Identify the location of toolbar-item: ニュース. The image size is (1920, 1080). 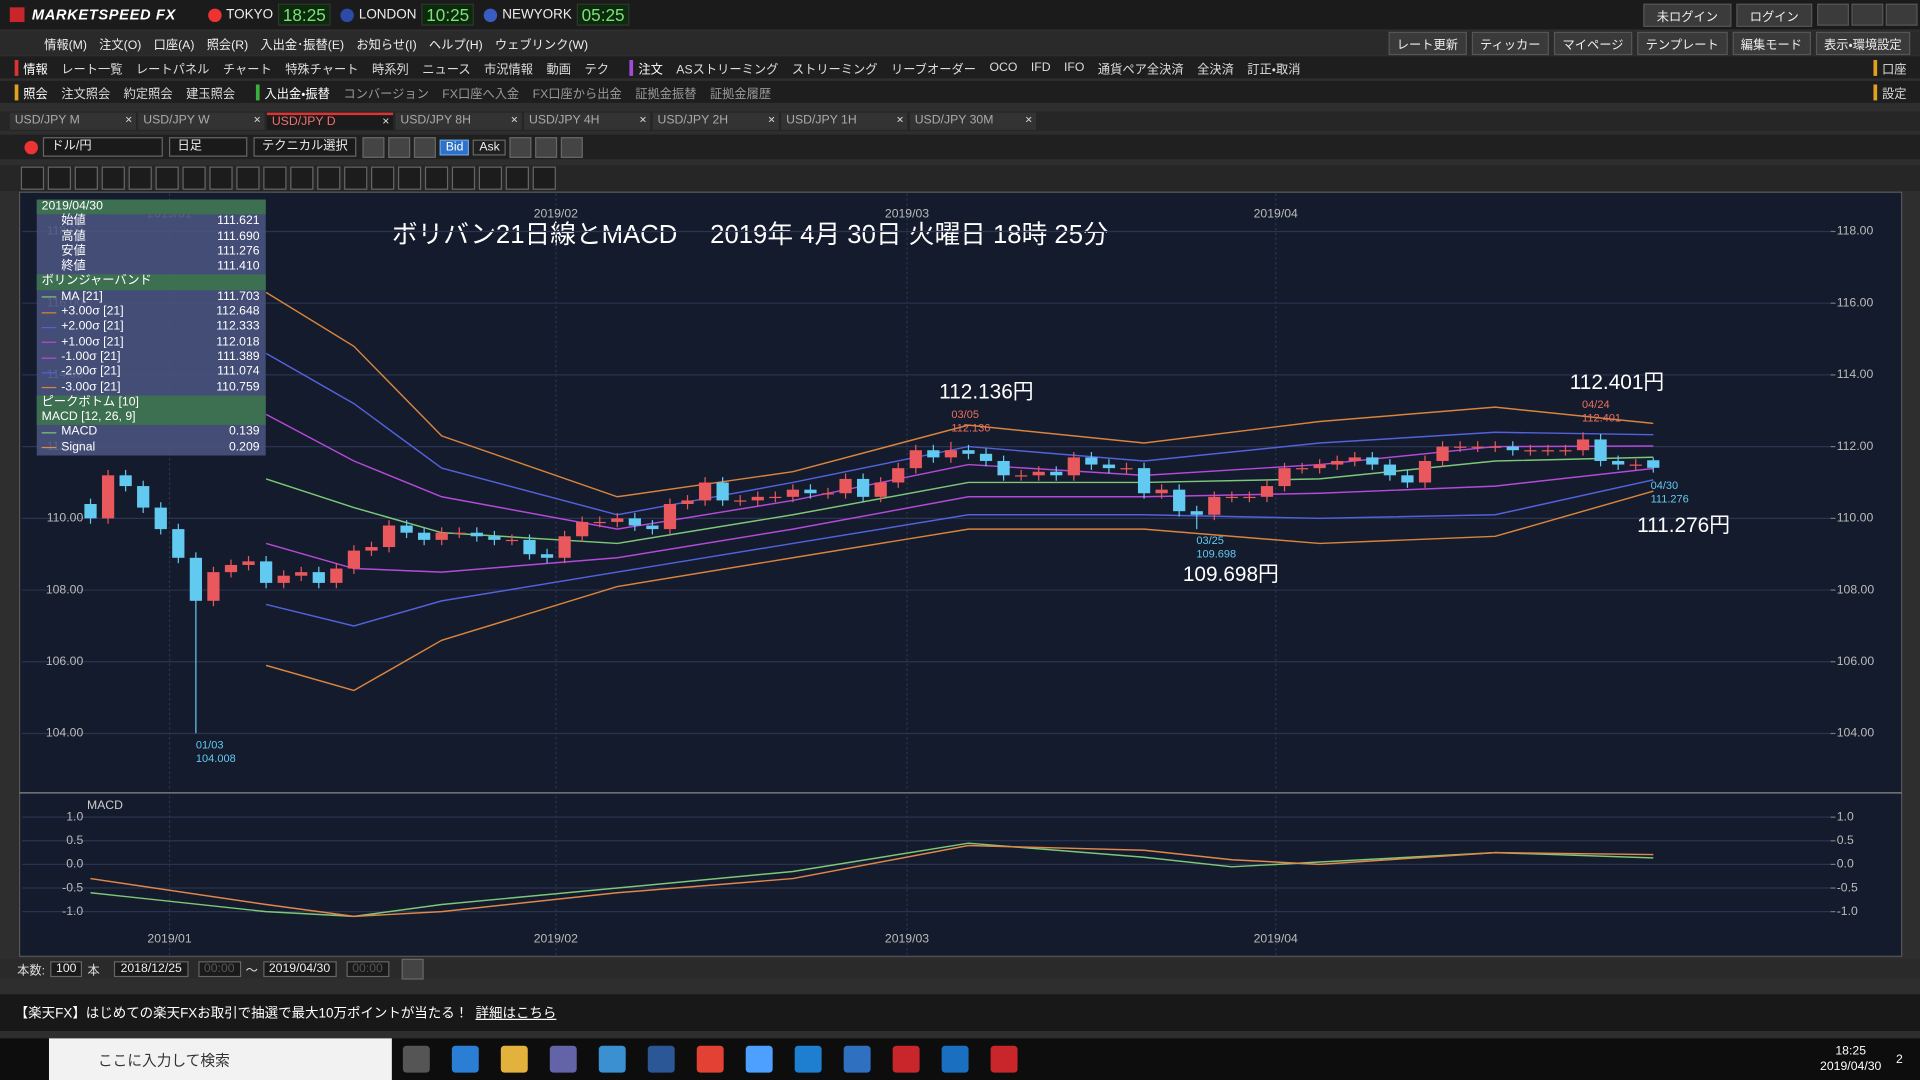
(446, 70).